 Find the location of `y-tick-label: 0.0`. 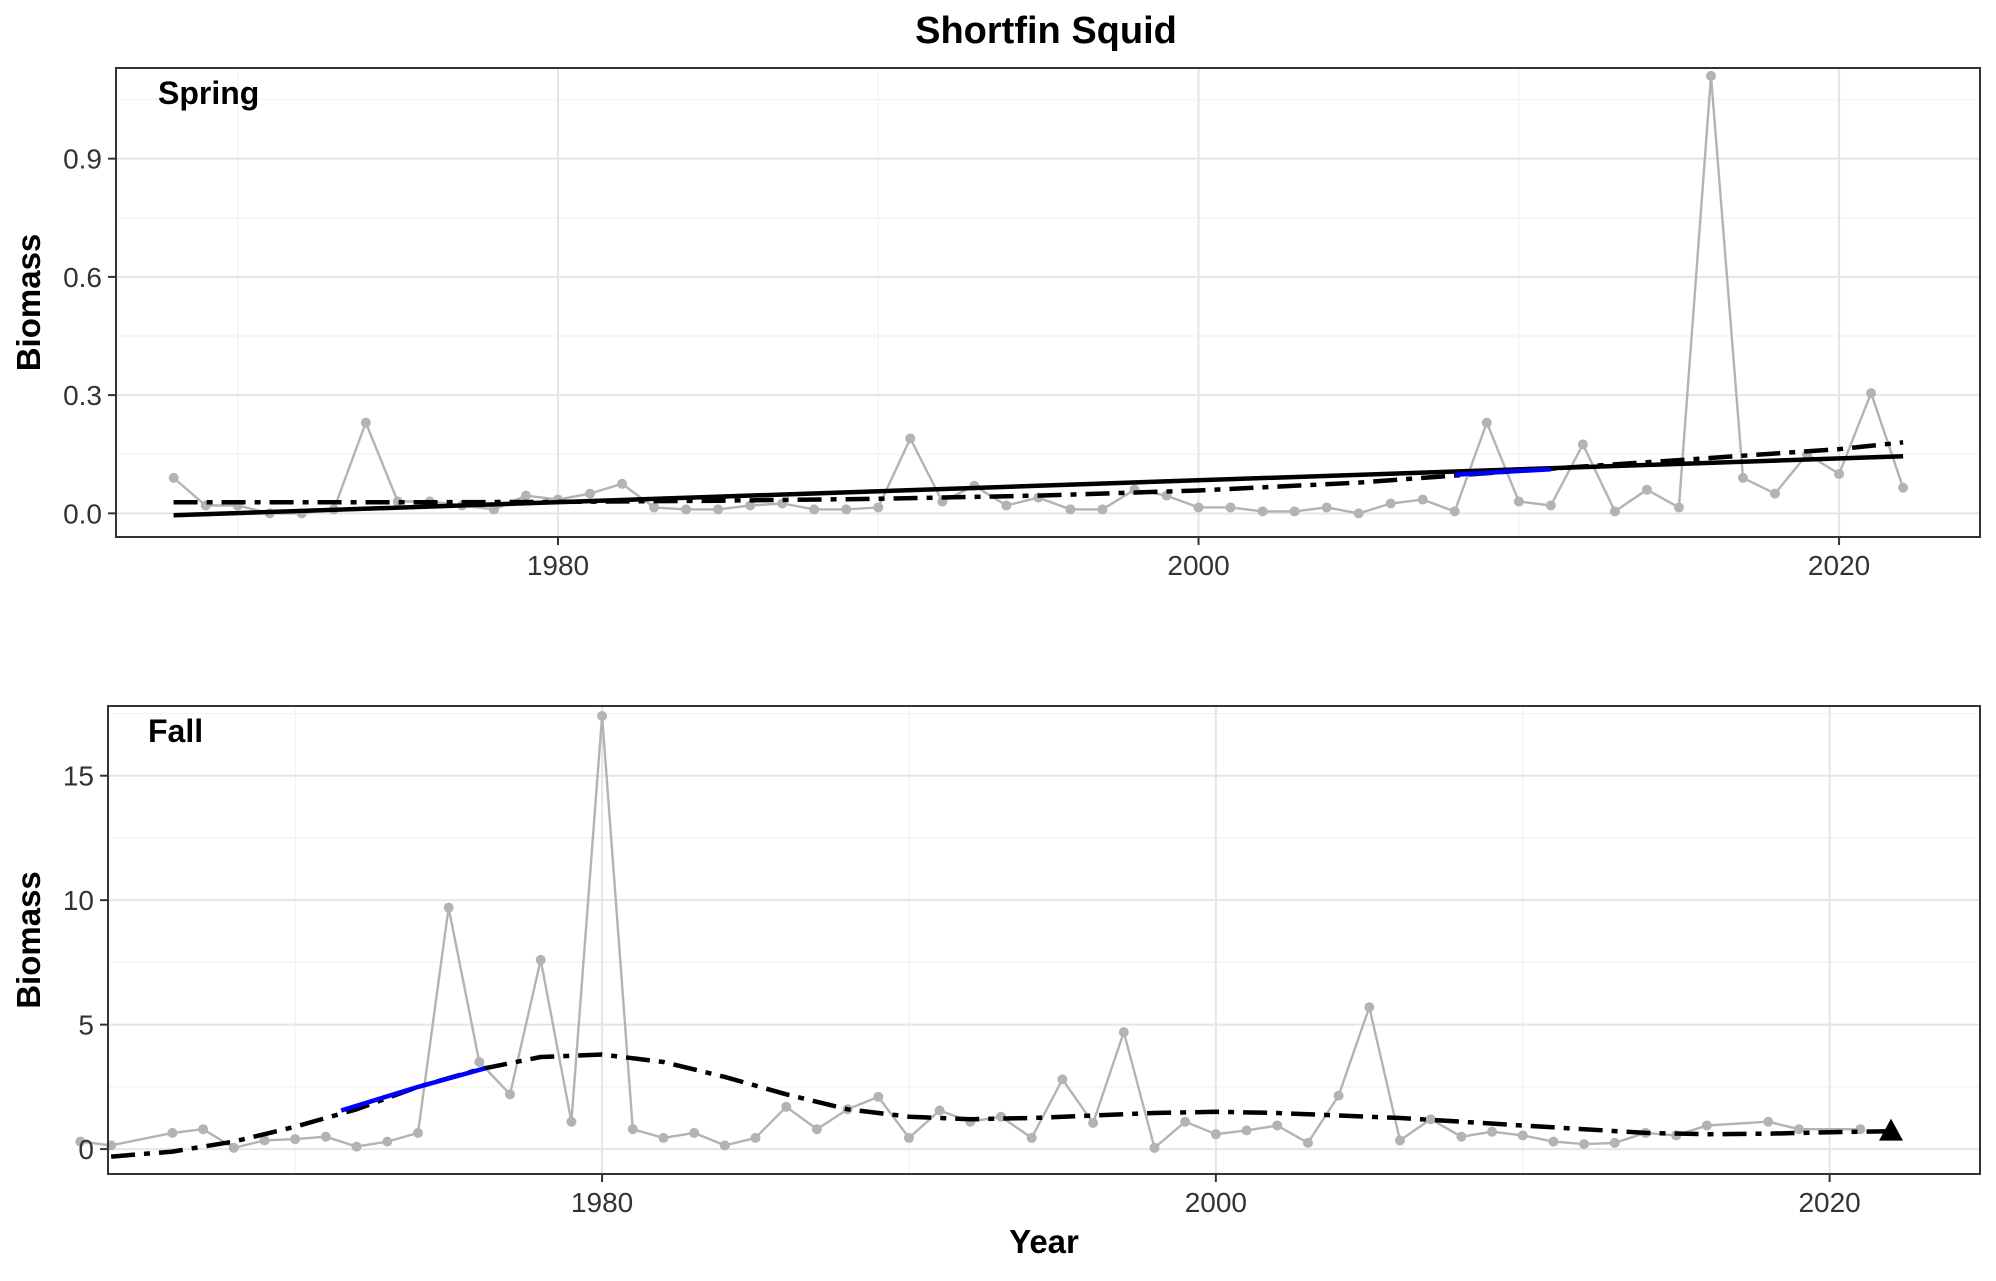

y-tick-label: 0.0 is located at coordinates (82, 513).